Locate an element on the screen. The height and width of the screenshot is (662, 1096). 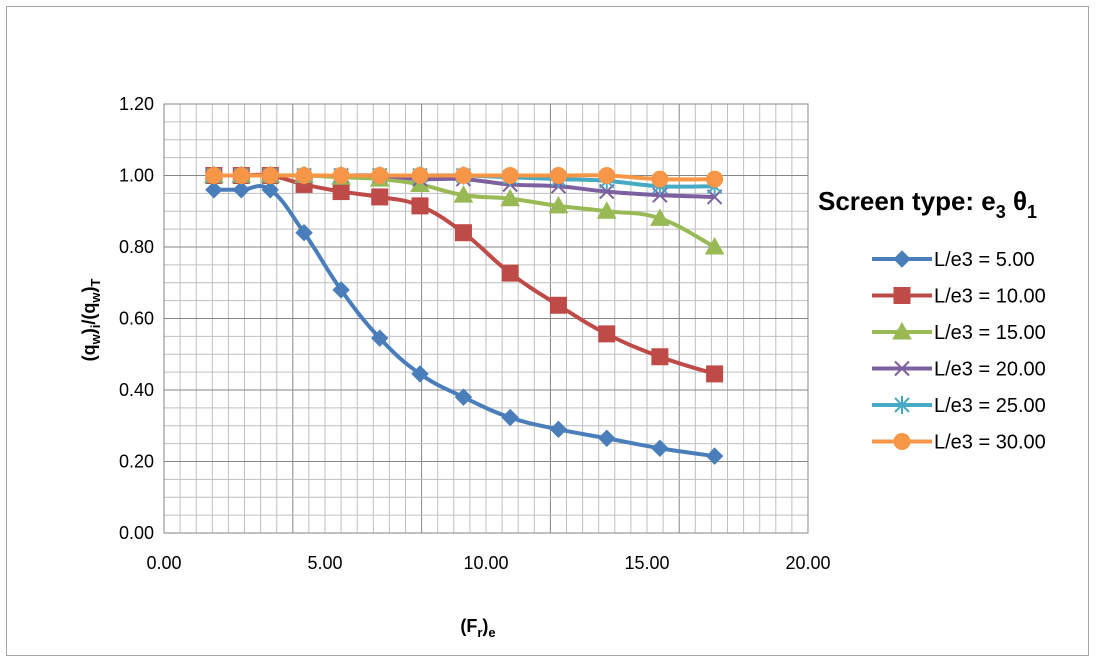
legend-item: L/e3 = 25.00 is located at coordinates (959, 406).